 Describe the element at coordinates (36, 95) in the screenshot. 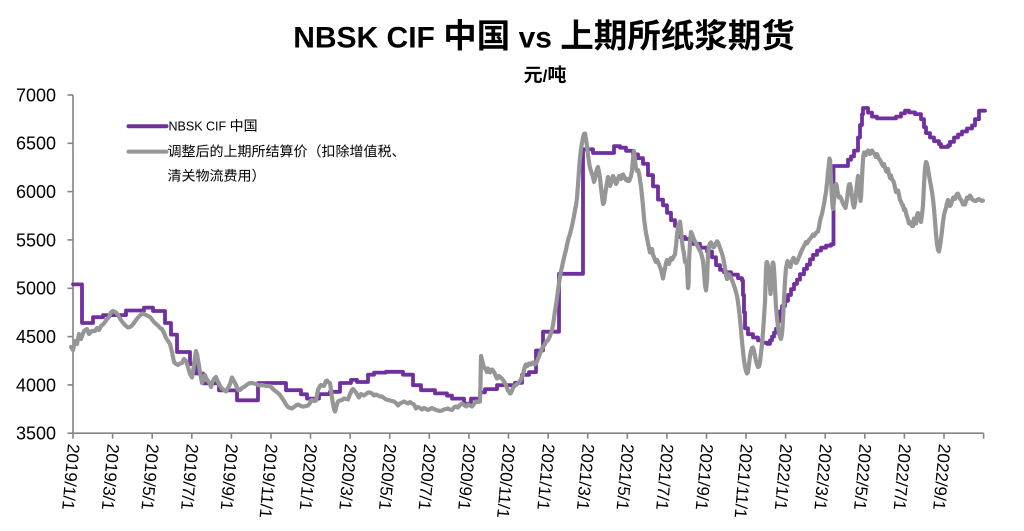

I see `svg-text: 7000` at that location.